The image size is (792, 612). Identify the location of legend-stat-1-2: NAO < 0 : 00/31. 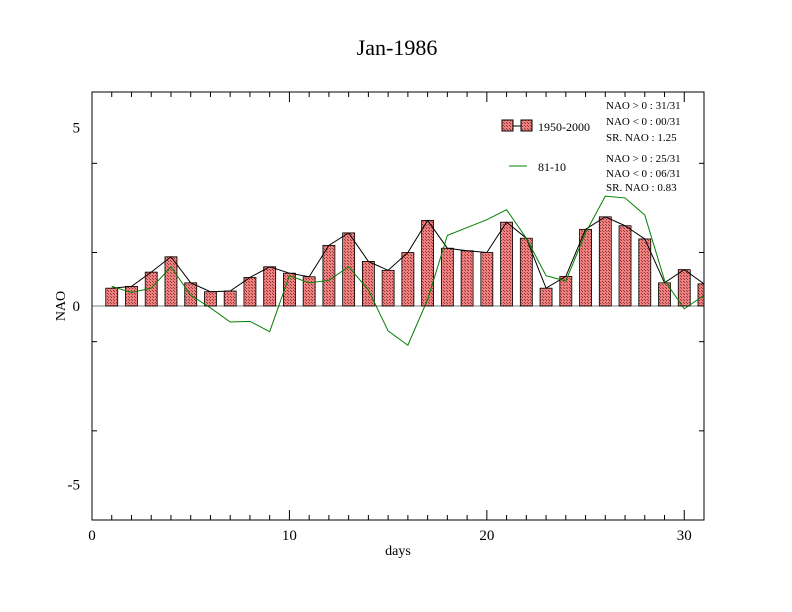
(643, 122).